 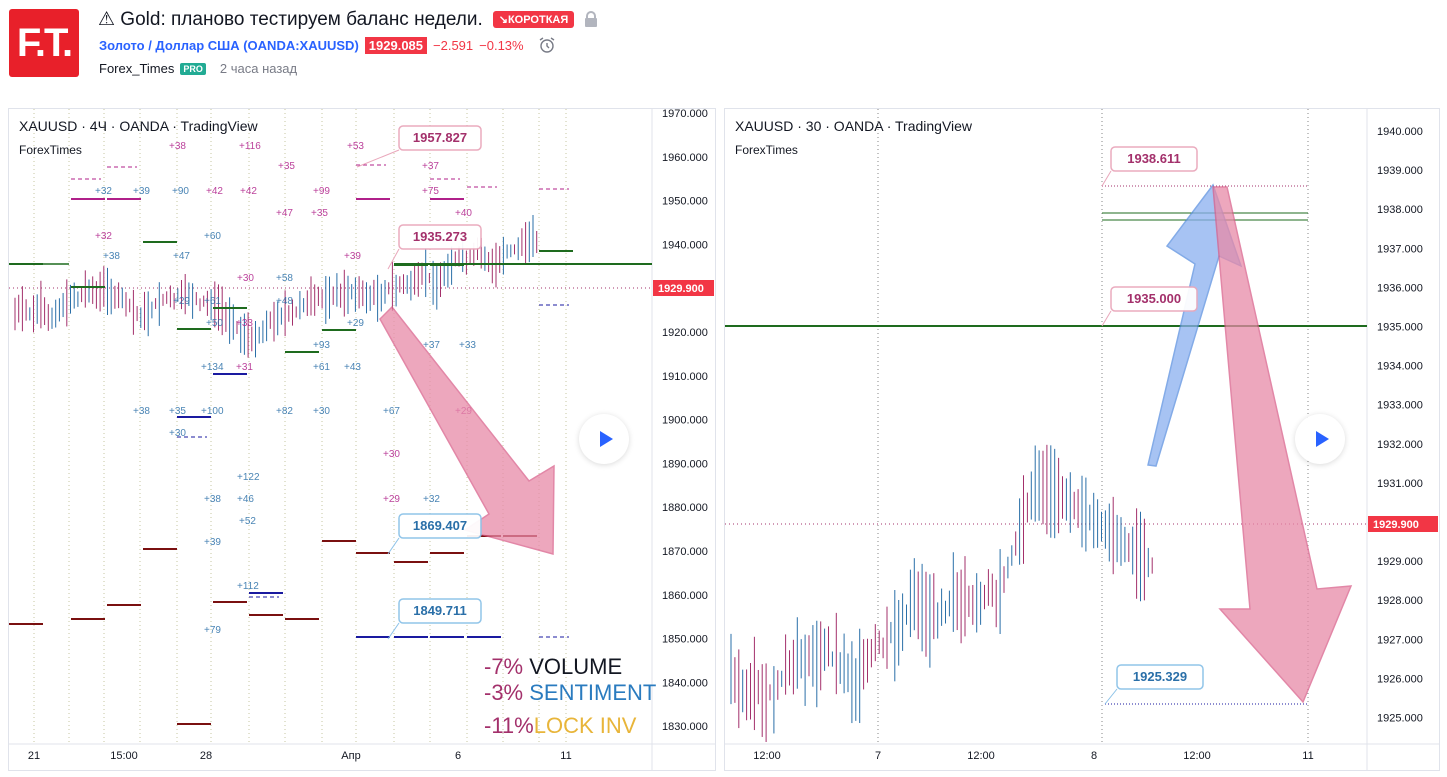 What do you see at coordinates (1400, 640) in the screenshot?
I see `right-y-tick-label: 1927.000` at bounding box center [1400, 640].